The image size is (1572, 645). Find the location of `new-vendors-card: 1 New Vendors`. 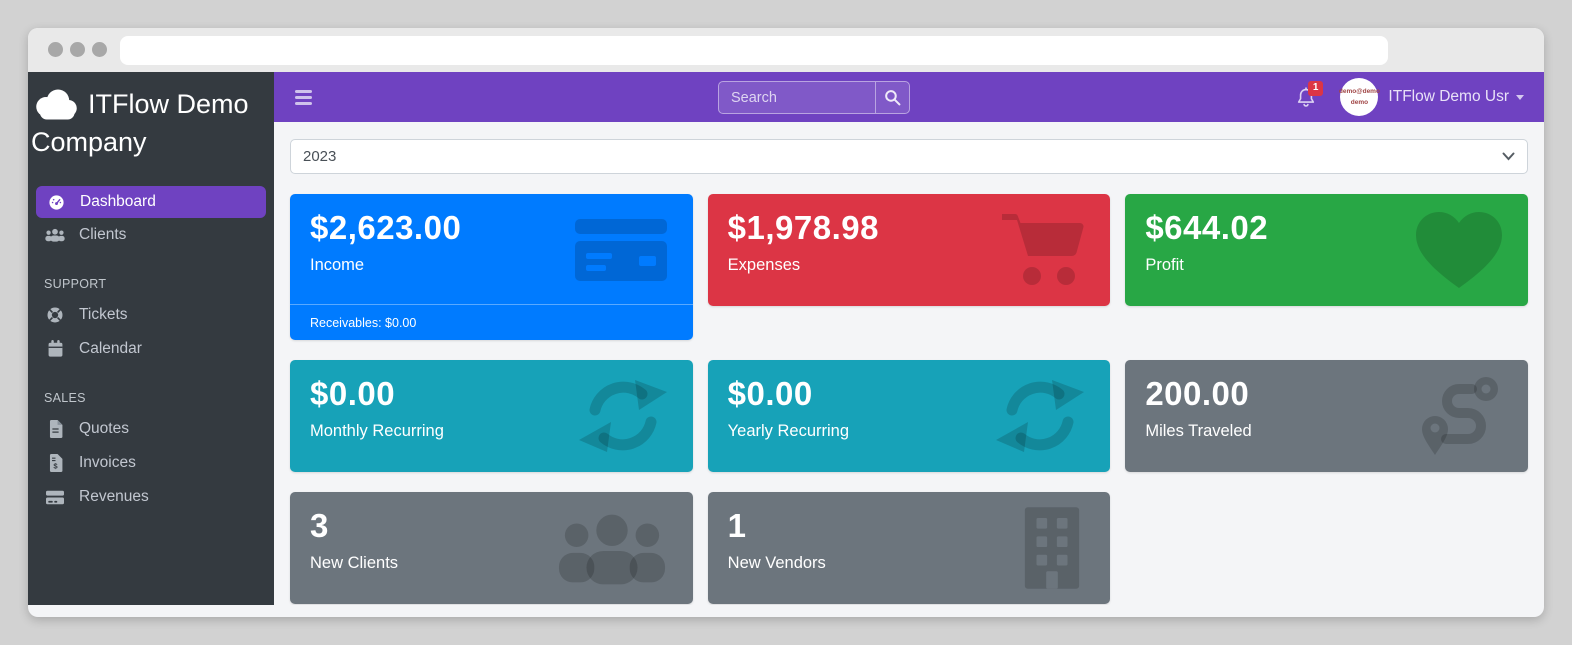

new-vendors-card: 1 New Vendors is located at coordinates (909, 548).